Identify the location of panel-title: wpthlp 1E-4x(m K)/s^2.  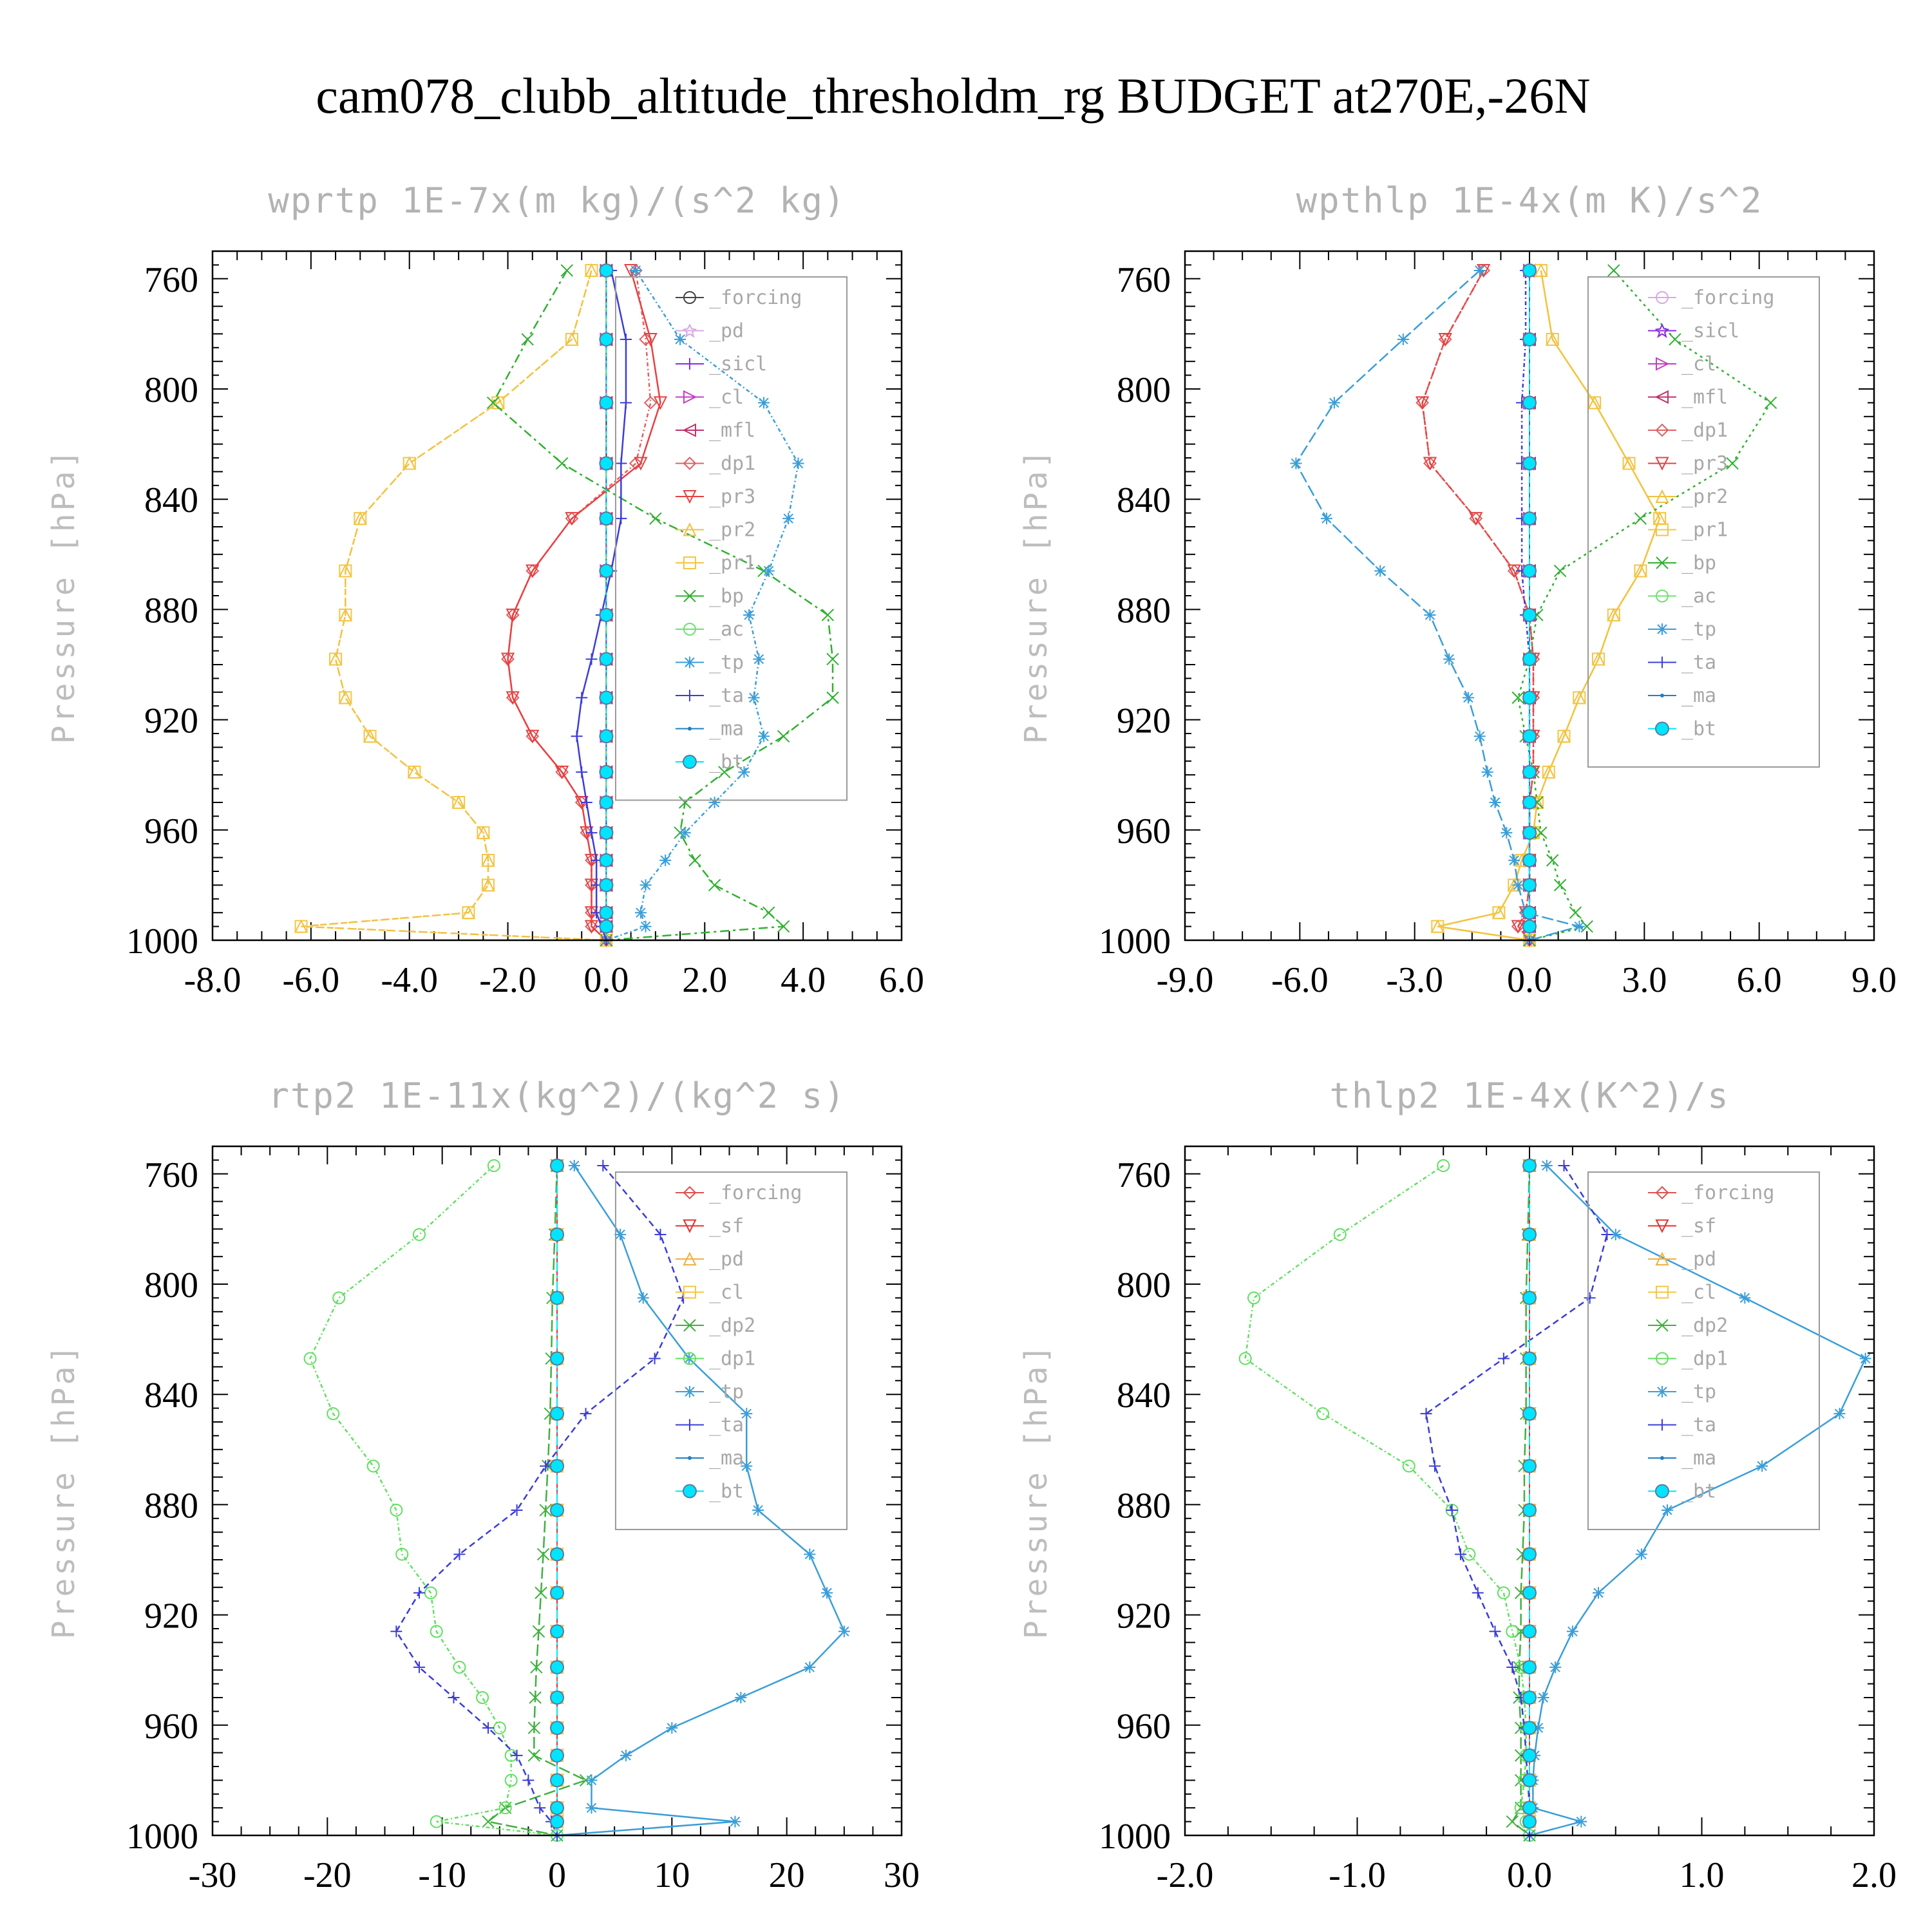
(1529, 200).